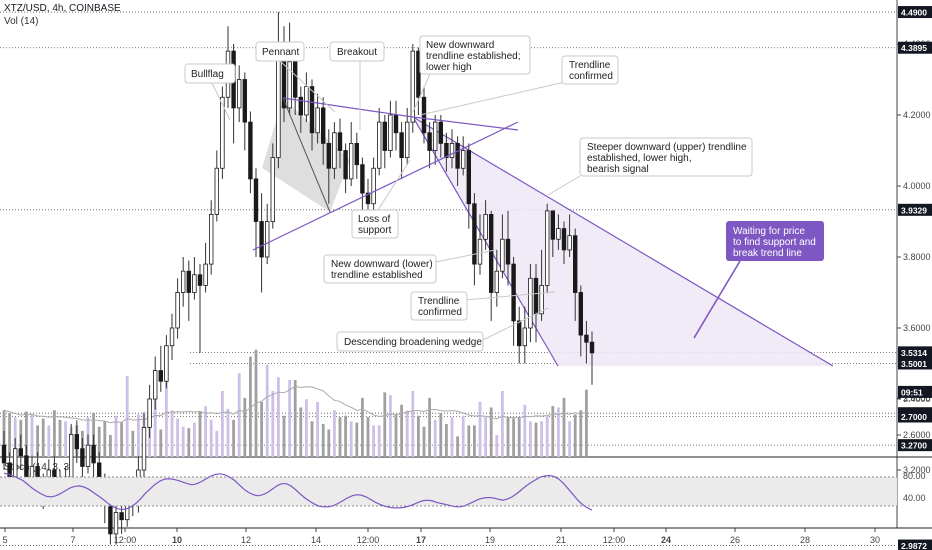 The height and width of the screenshot is (550, 932). I want to click on stoch-tick-label: 40.00, so click(914, 498).